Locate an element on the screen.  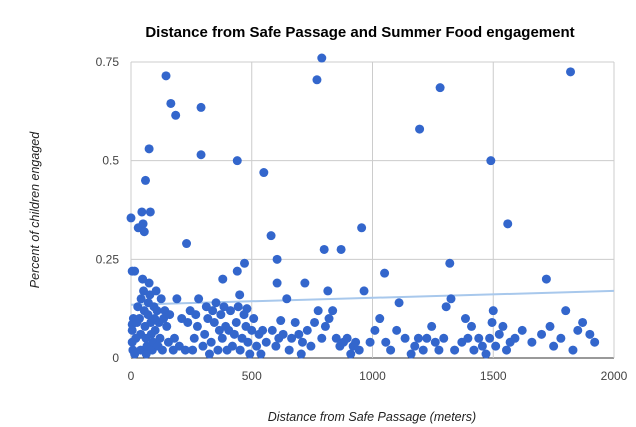
x-tick-label: 2000 is located at coordinates (614, 376).